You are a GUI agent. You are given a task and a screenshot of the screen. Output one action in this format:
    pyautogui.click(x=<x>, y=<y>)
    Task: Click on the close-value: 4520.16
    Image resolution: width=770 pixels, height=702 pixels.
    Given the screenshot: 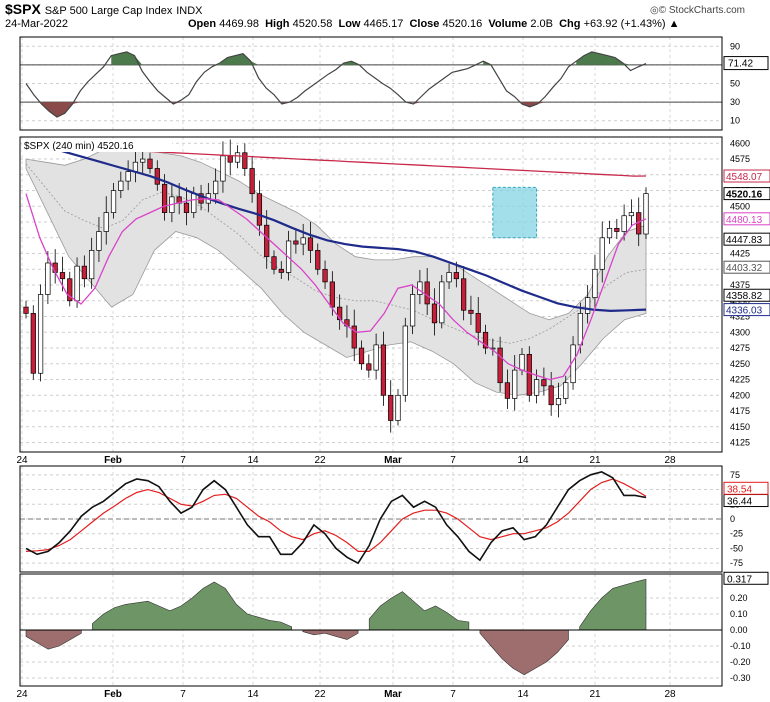 What is the action you would take?
    pyautogui.click(x=462, y=24)
    